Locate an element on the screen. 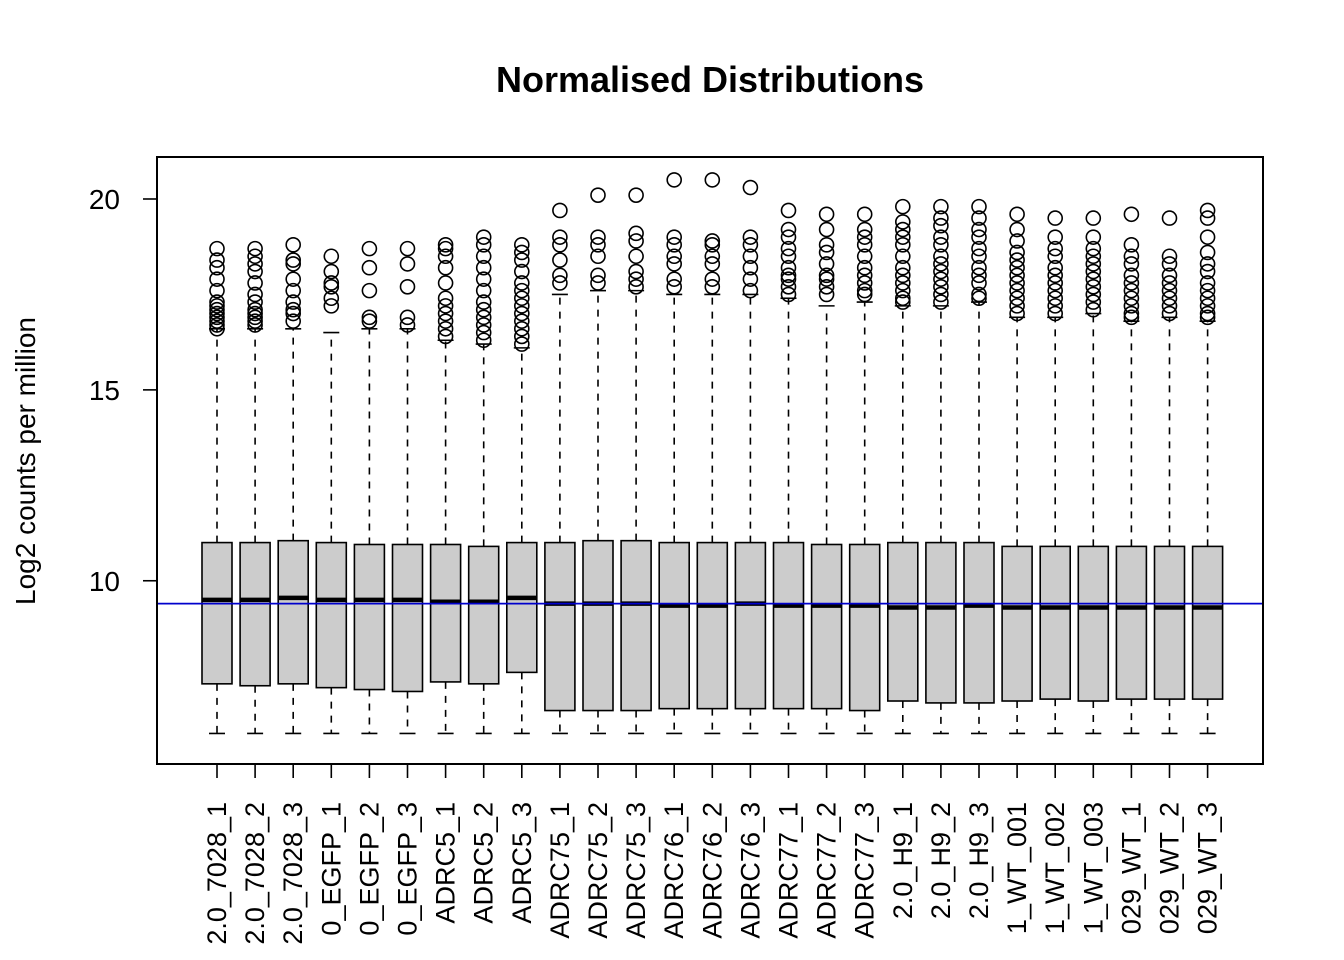 Image resolution: width=1344 pixels, height=960 pixels. y-tick-label: 15 is located at coordinates (104, 390).